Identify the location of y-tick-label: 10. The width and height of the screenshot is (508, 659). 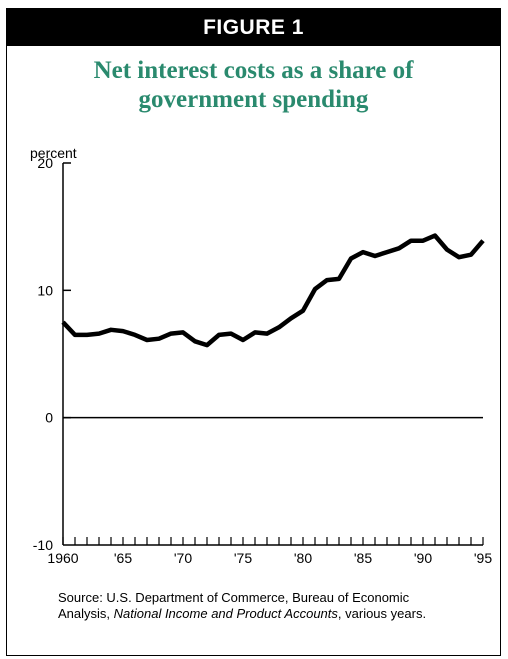
(45, 290).